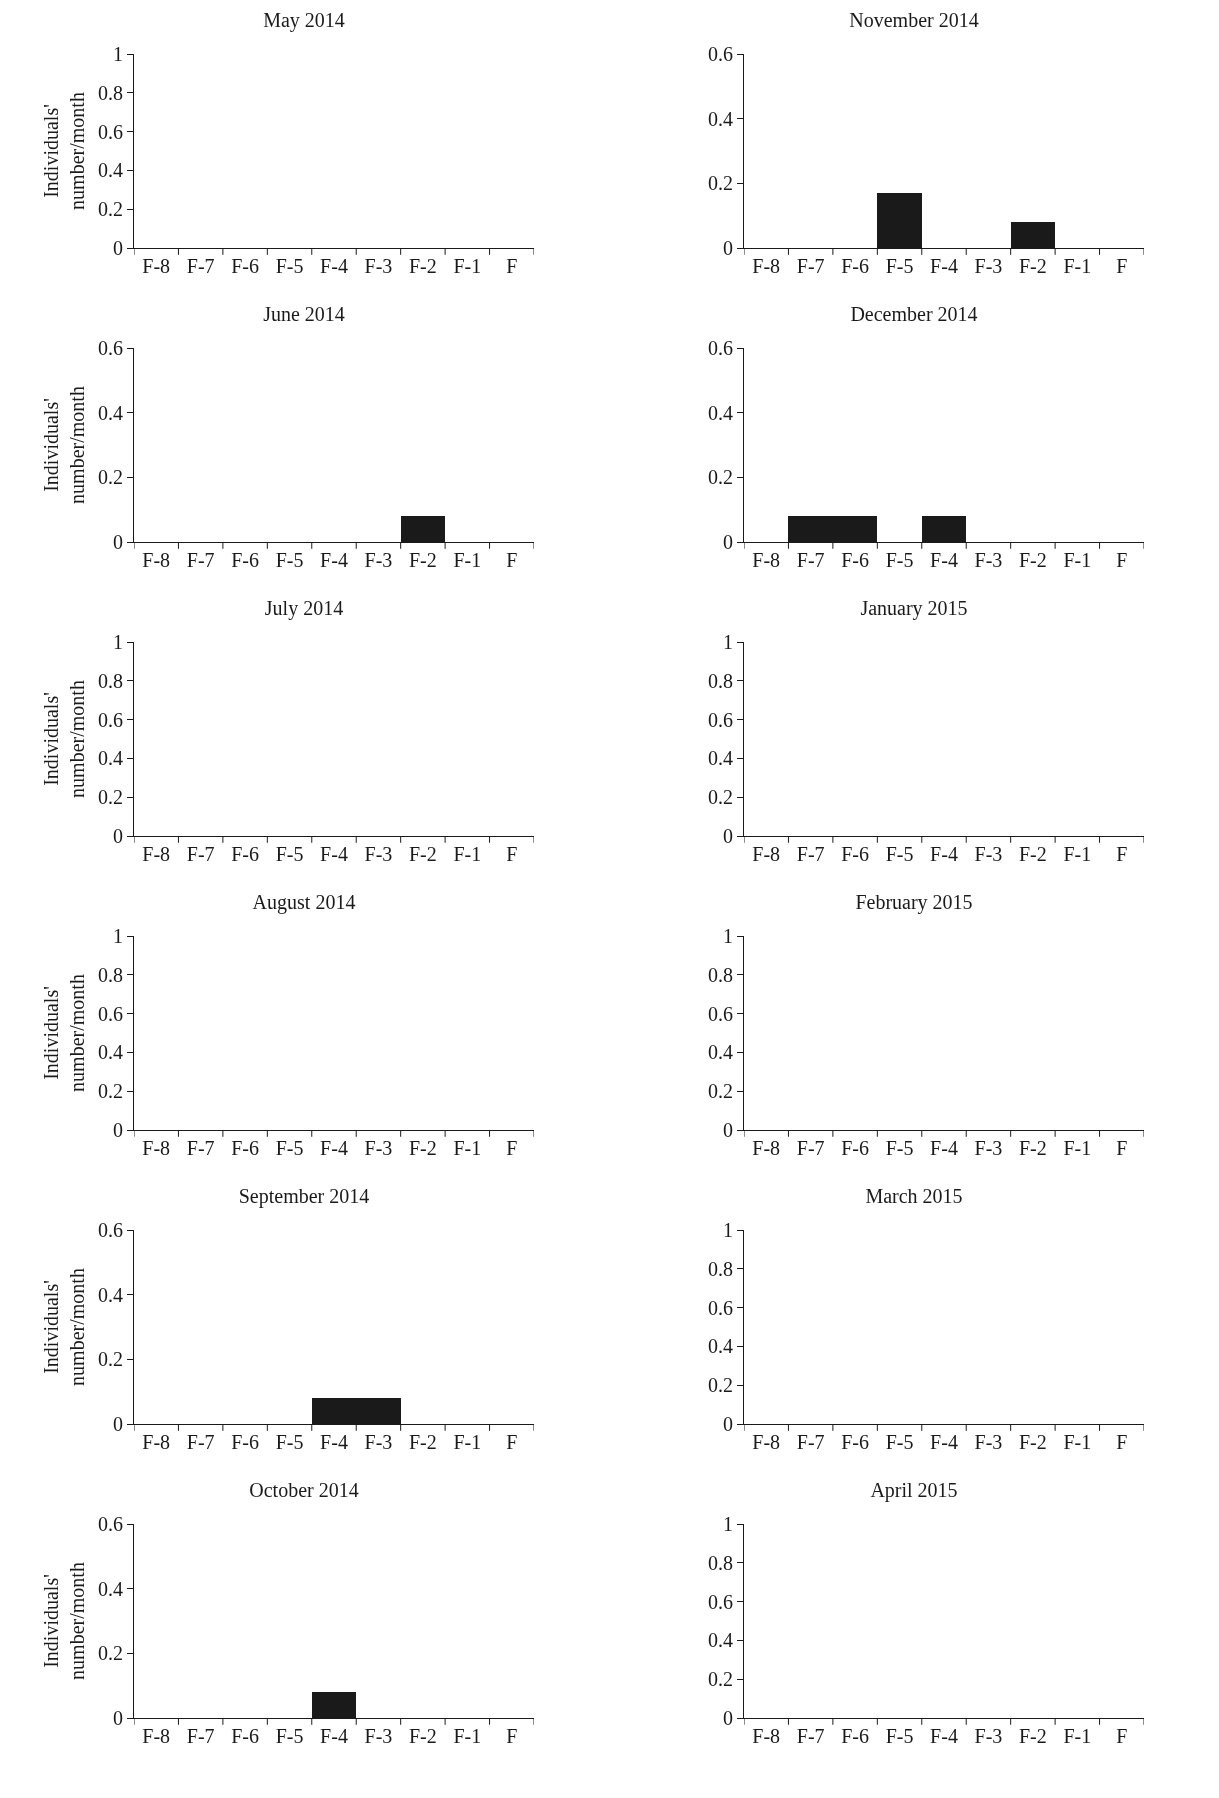 The width and height of the screenshot is (1219, 1798). I want to click on chart-title: May 2014, so click(304, 20).